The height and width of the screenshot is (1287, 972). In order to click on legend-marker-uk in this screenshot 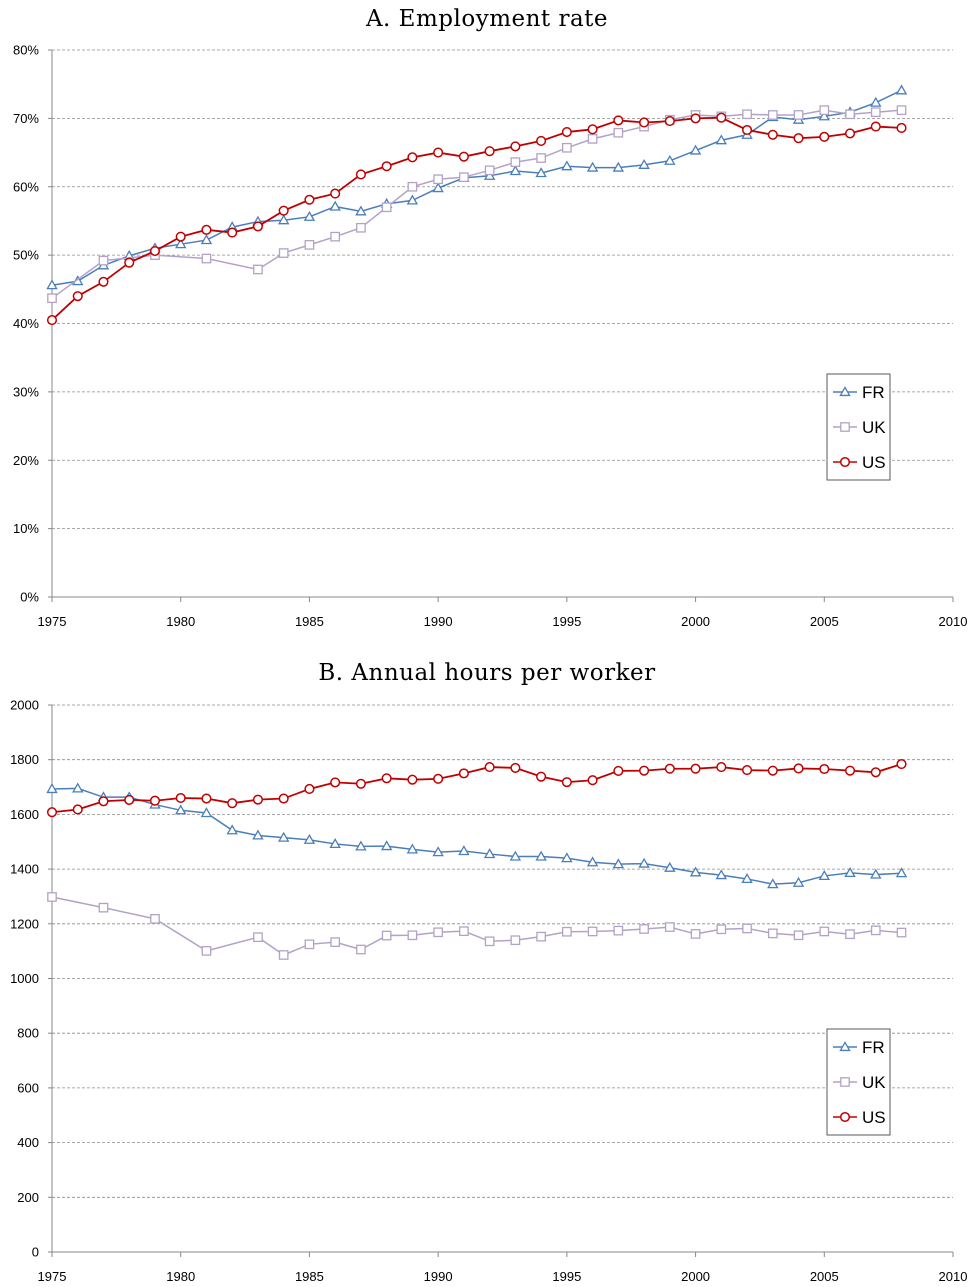, I will do `click(845, 1082)`.